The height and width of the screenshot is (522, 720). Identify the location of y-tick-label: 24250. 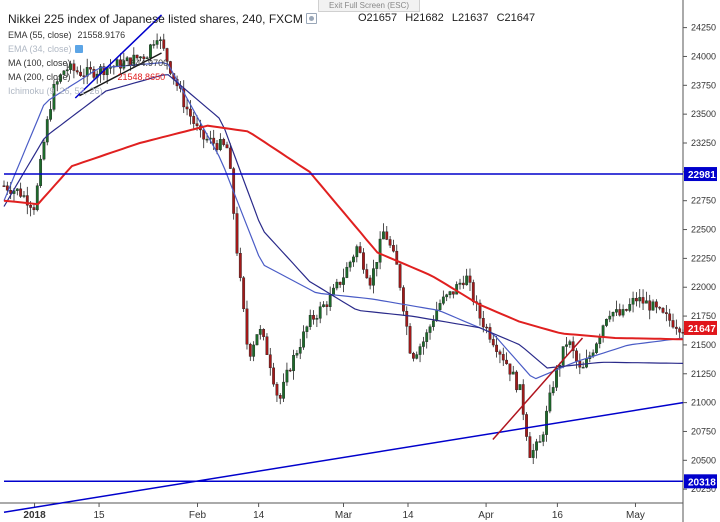
(703, 28).